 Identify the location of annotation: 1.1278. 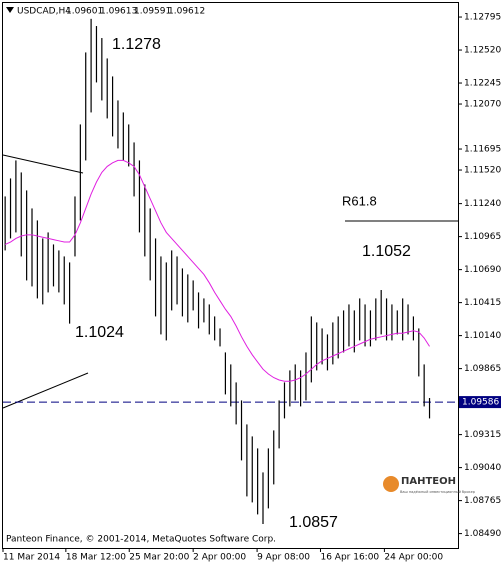
(136, 44).